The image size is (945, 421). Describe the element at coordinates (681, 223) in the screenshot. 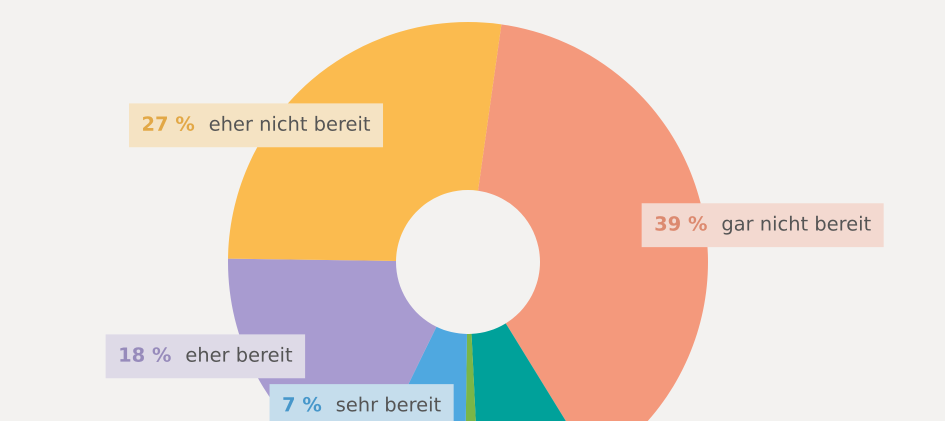

I see `data-label: 39 %` at that location.